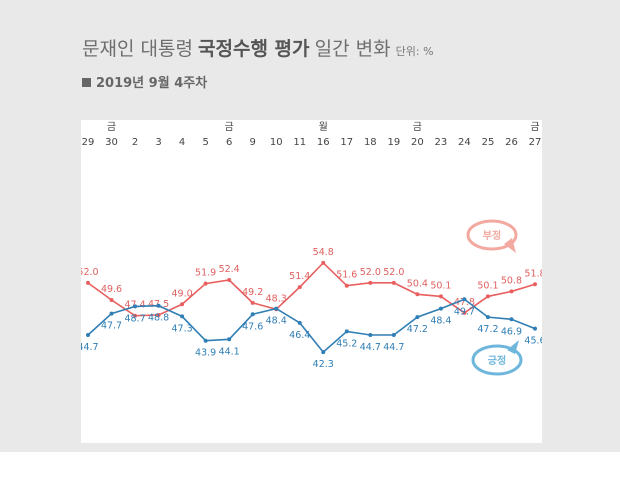 The width and height of the screenshot is (620, 483). Describe the element at coordinates (311, 326) in the screenshot. I see `positive-line` at that location.